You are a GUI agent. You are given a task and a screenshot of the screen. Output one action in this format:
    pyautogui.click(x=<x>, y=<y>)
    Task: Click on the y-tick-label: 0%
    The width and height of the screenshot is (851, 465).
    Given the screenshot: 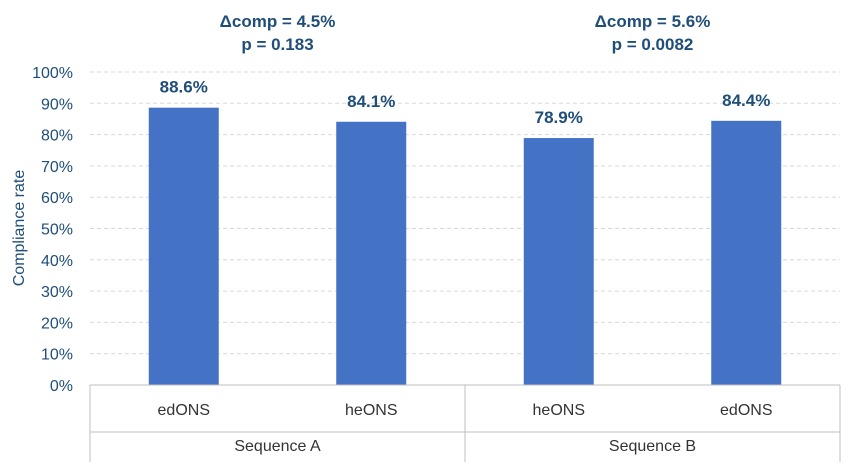 What is the action you would take?
    pyautogui.click(x=61, y=386)
    